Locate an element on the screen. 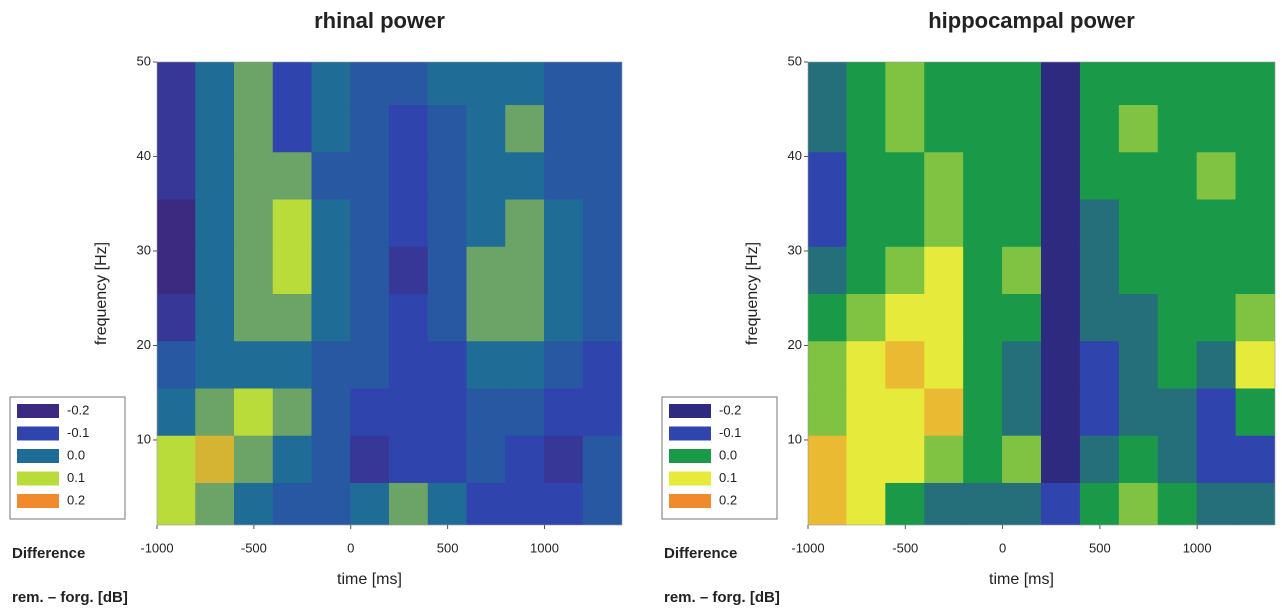 The image size is (1282, 612). legend-label: 0.2 is located at coordinates (728, 499).